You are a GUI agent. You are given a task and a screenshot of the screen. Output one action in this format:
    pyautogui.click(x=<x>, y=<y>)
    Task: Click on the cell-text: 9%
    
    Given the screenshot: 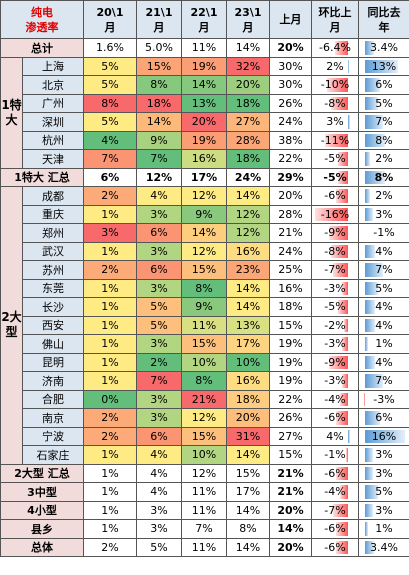 What is the action you would take?
    pyautogui.click(x=204, y=307)
    